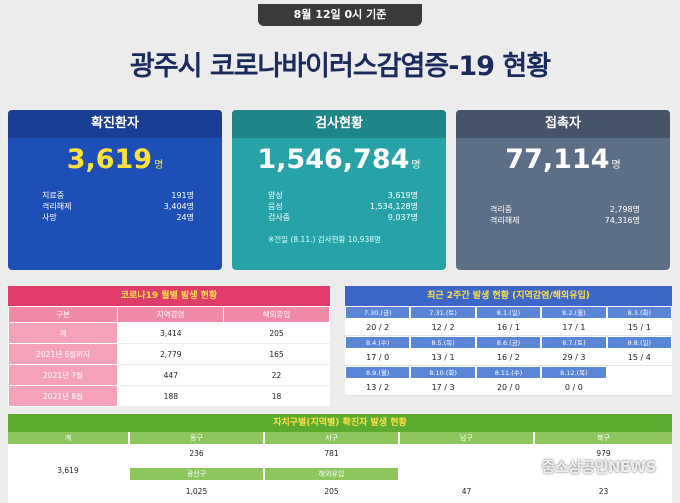  Describe the element at coordinates (196, 453) in the screenshot. I see `cell: 236` at that location.